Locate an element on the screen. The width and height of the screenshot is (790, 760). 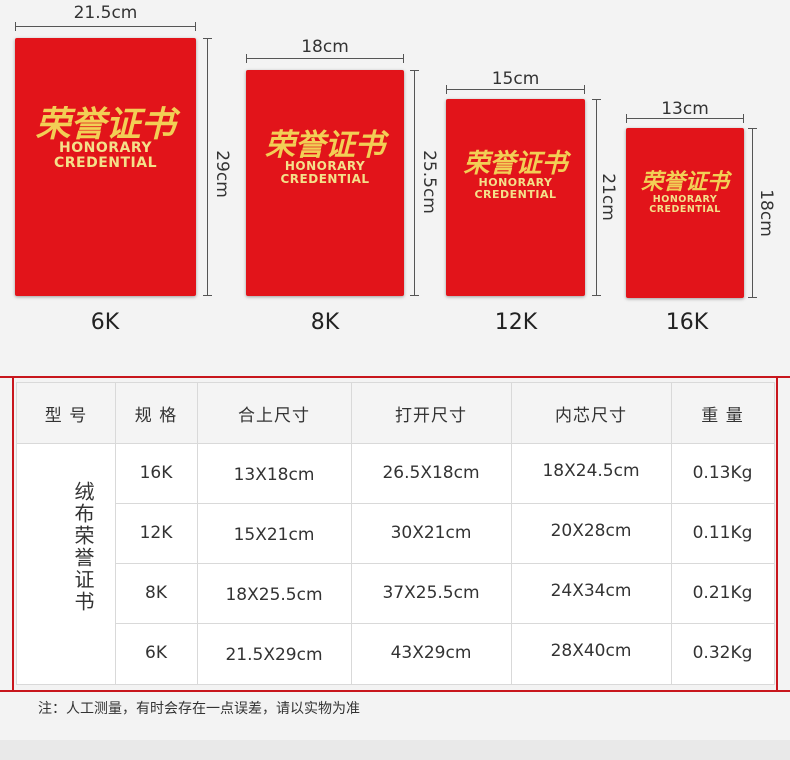
header-open-size: 打开尺寸 is located at coordinates (431, 415).